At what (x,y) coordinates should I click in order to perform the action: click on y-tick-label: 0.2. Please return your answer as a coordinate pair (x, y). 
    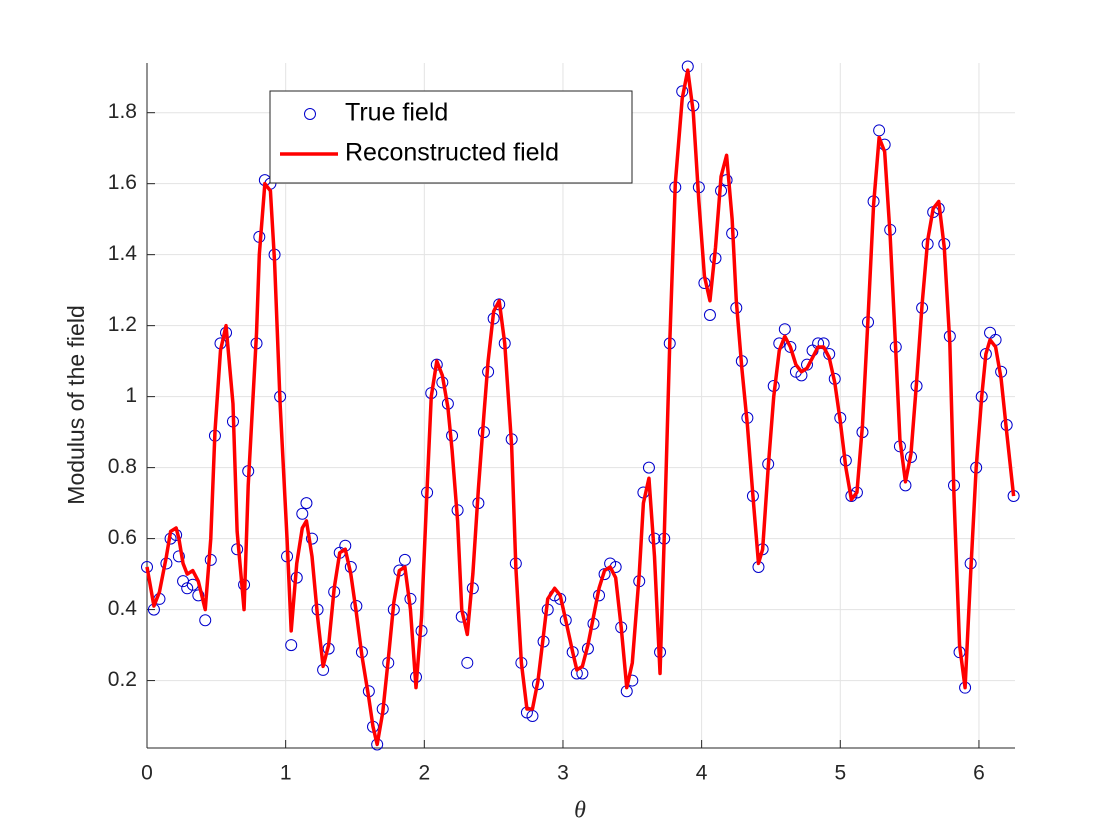
    Looking at the image, I should click on (122, 679).